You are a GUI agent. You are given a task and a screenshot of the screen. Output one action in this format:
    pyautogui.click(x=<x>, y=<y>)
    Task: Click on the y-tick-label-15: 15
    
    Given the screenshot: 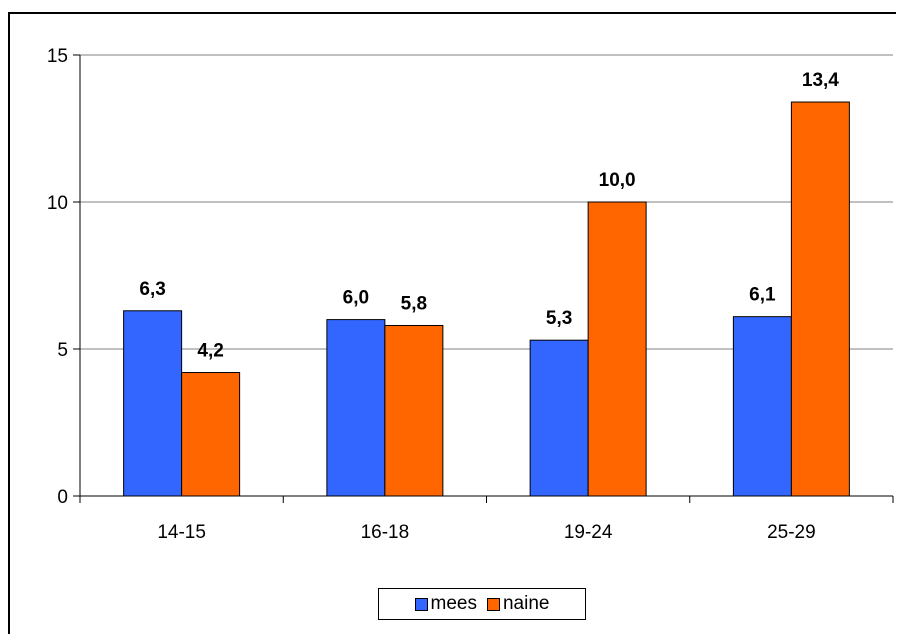 What is the action you would take?
    pyautogui.click(x=57, y=56)
    